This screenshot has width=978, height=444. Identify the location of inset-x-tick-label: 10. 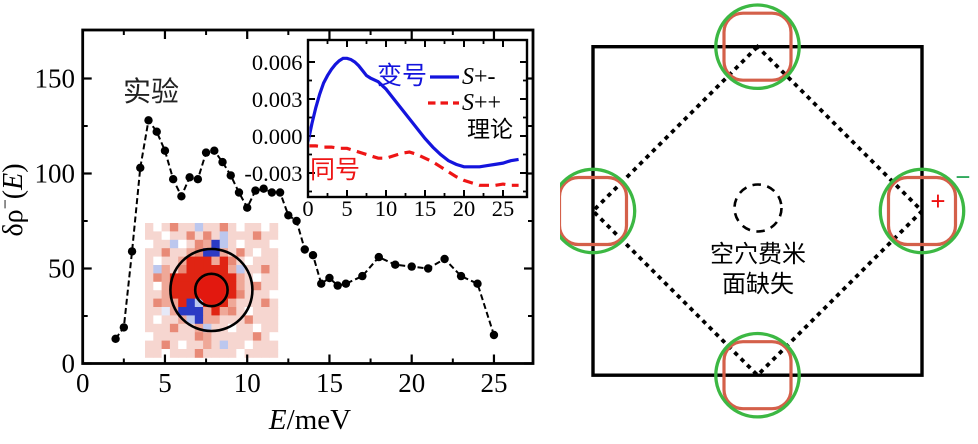
(386, 208).